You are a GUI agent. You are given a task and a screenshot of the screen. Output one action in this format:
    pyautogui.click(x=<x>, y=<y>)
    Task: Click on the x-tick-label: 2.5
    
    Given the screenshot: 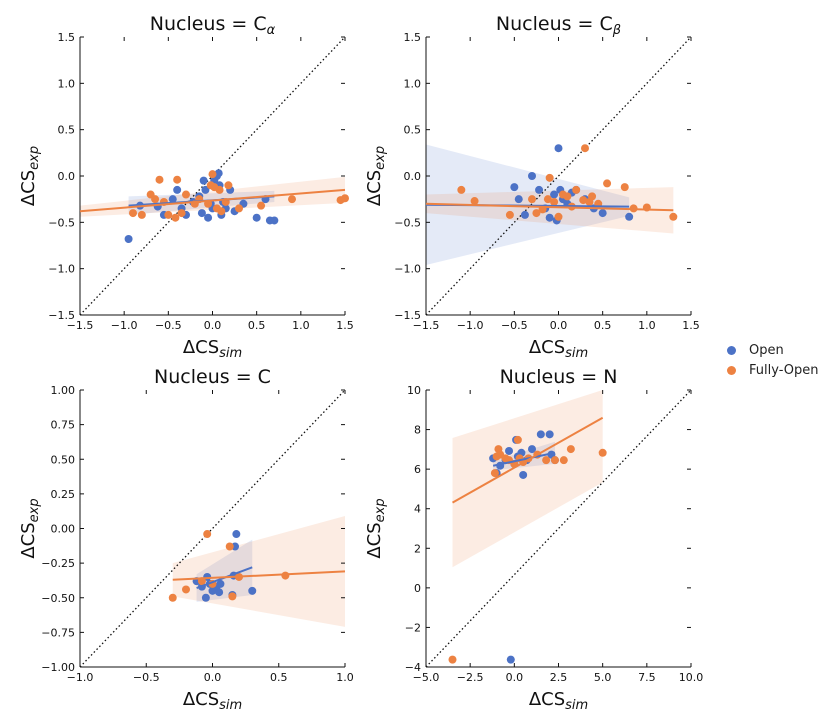 What is the action you would take?
    pyautogui.click(x=559, y=677)
    